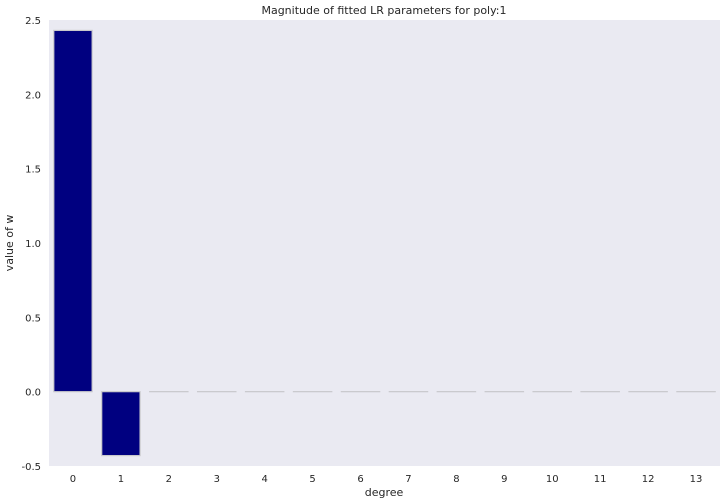  What do you see at coordinates (264, 479) in the screenshot?
I see `x-tick-label: 4` at bounding box center [264, 479].